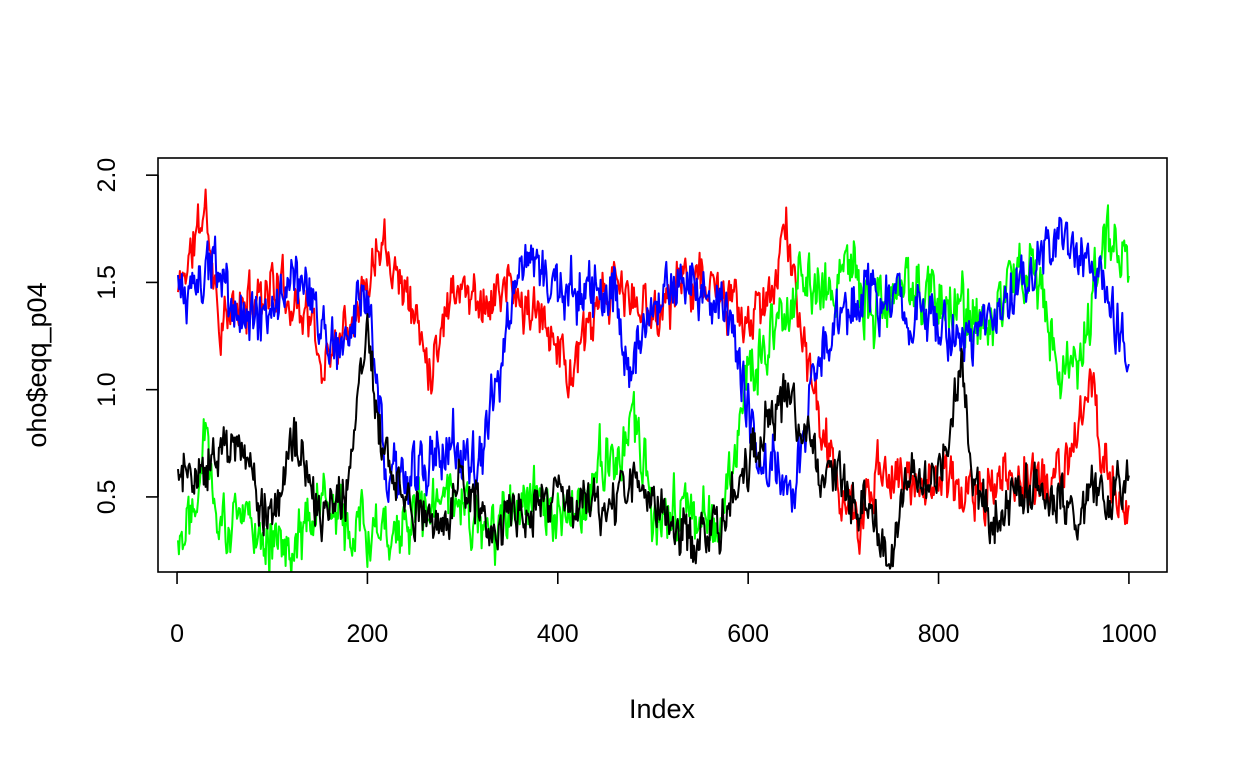  I want to click on x-tick-label: 1000, so click(1129, 634).